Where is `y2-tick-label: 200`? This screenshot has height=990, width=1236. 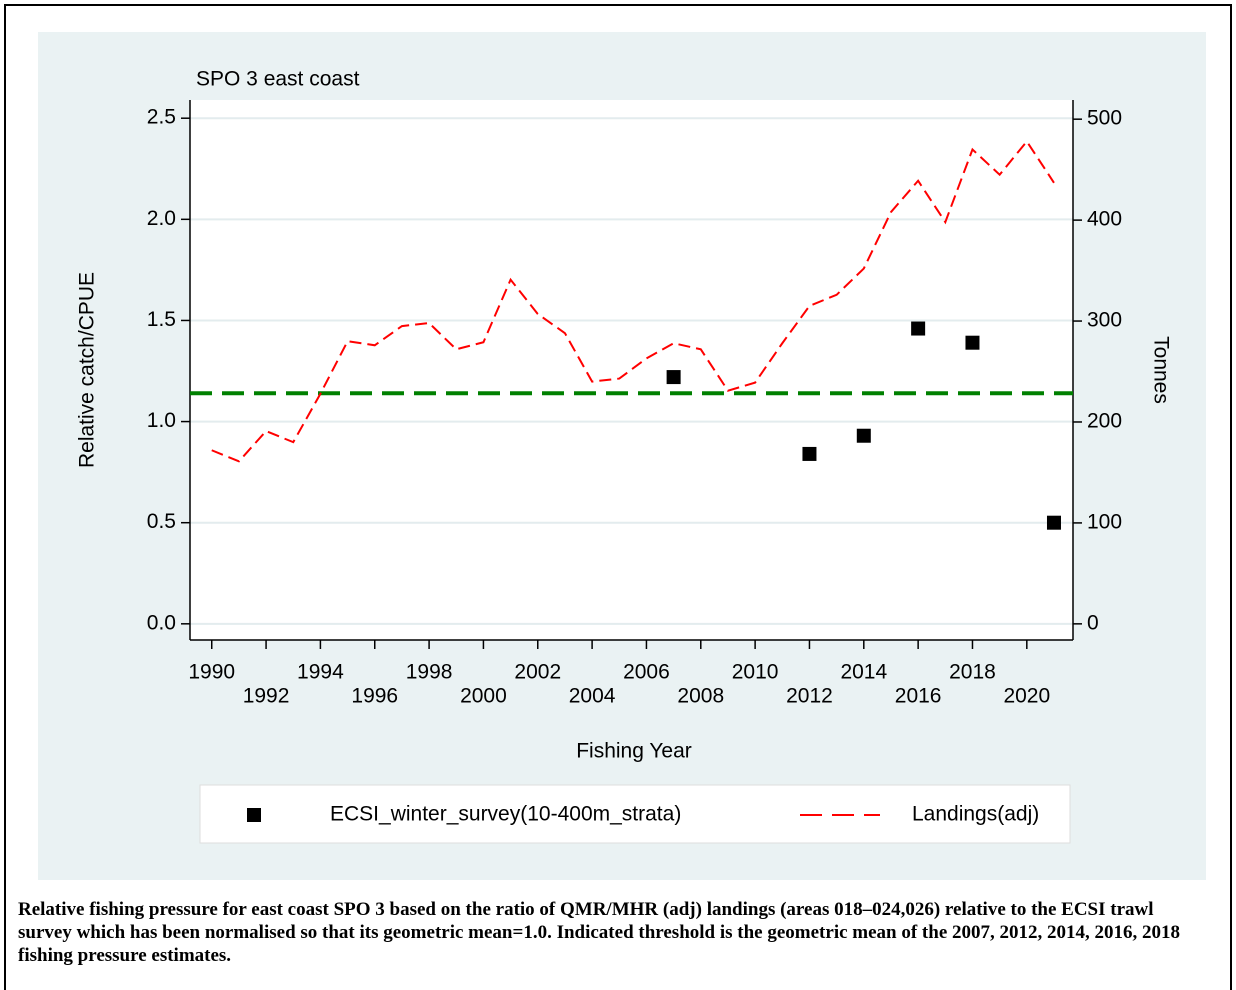 y2-tick-label: 200 is located at coordinates (1104, 421).